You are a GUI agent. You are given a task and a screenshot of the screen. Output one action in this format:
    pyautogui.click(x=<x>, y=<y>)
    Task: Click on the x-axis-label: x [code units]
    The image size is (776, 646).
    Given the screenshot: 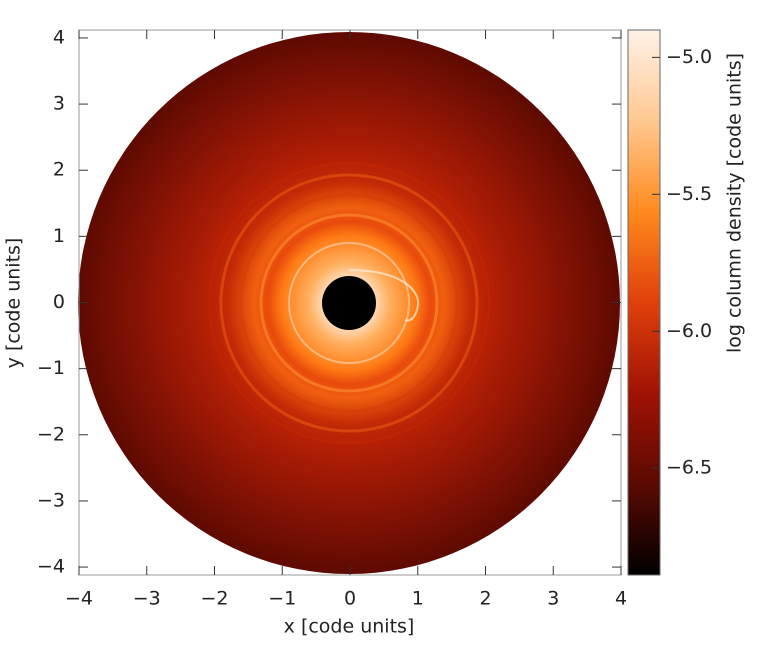 What is the action you would take?
    pyautogui.click(x=349, y=627)
    